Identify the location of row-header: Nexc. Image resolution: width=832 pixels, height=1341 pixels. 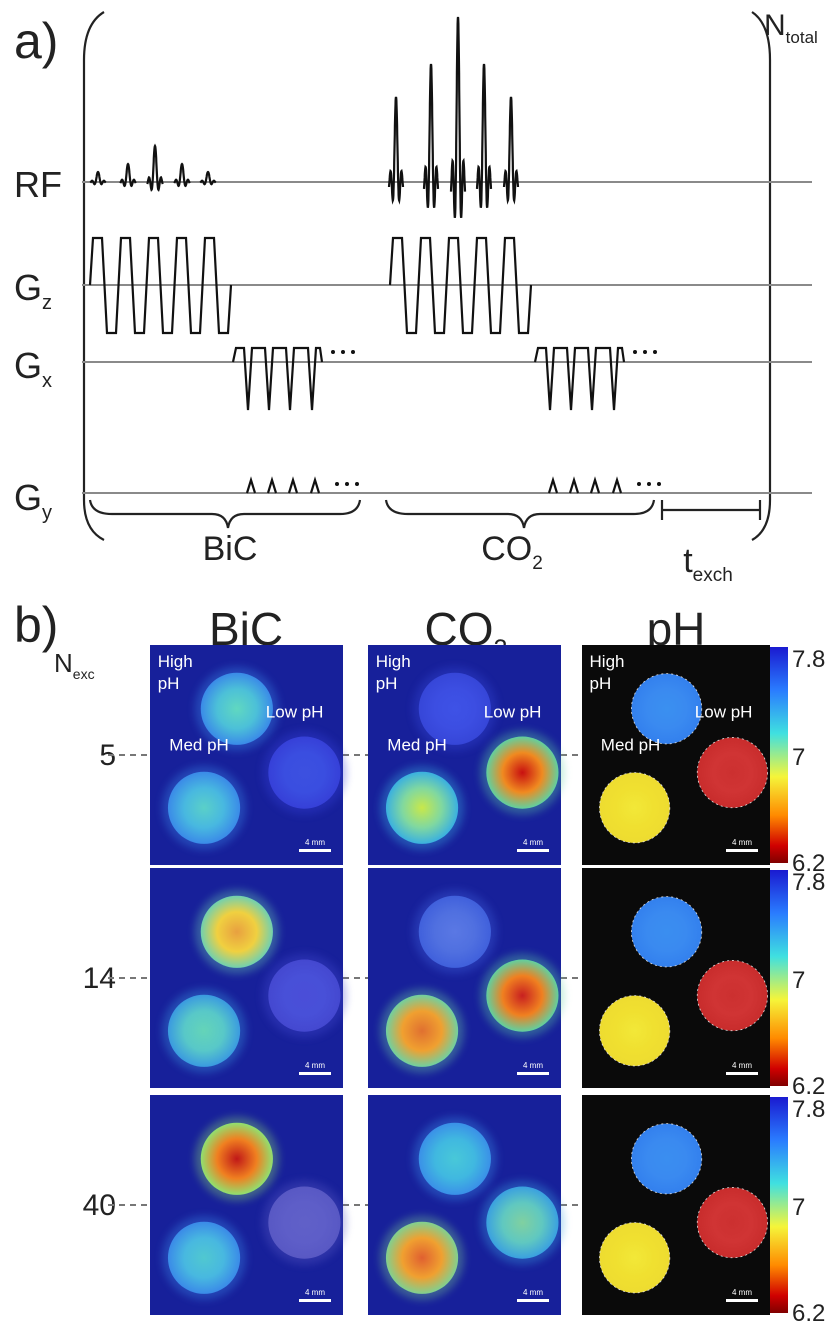
(74, 665).